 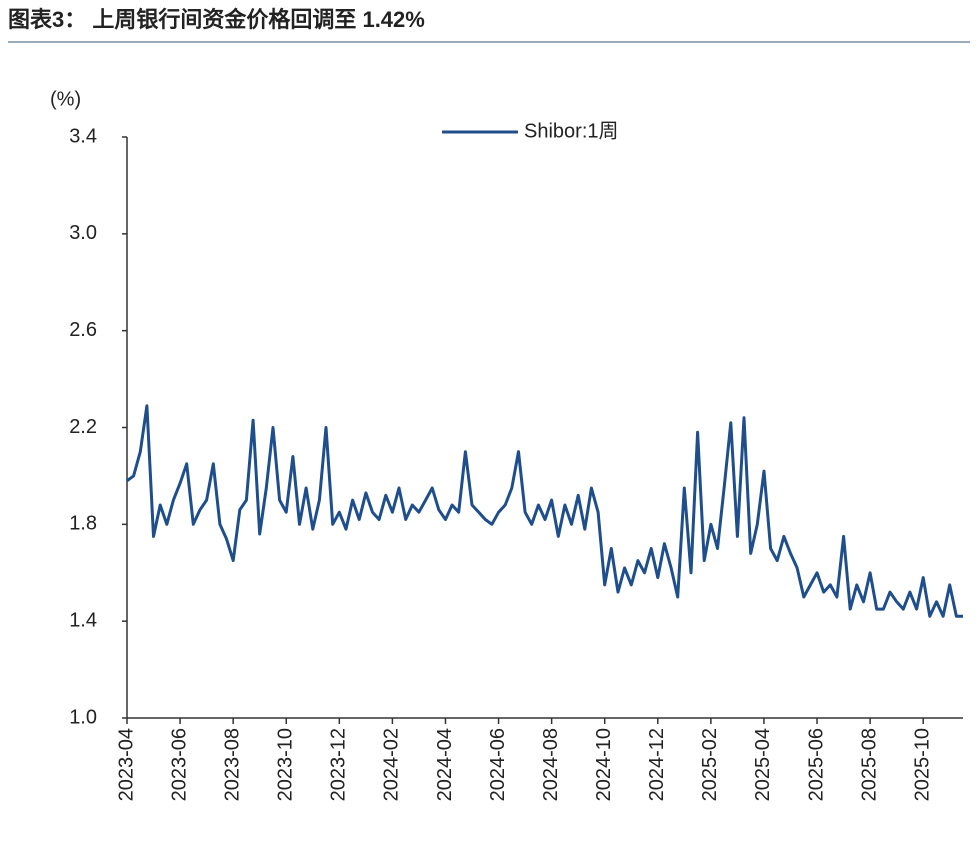 What do you see at coordinates (392, 764) in the screenshot?
I see `x-tick-label: 2024-02` at bounding box center [392, 764].